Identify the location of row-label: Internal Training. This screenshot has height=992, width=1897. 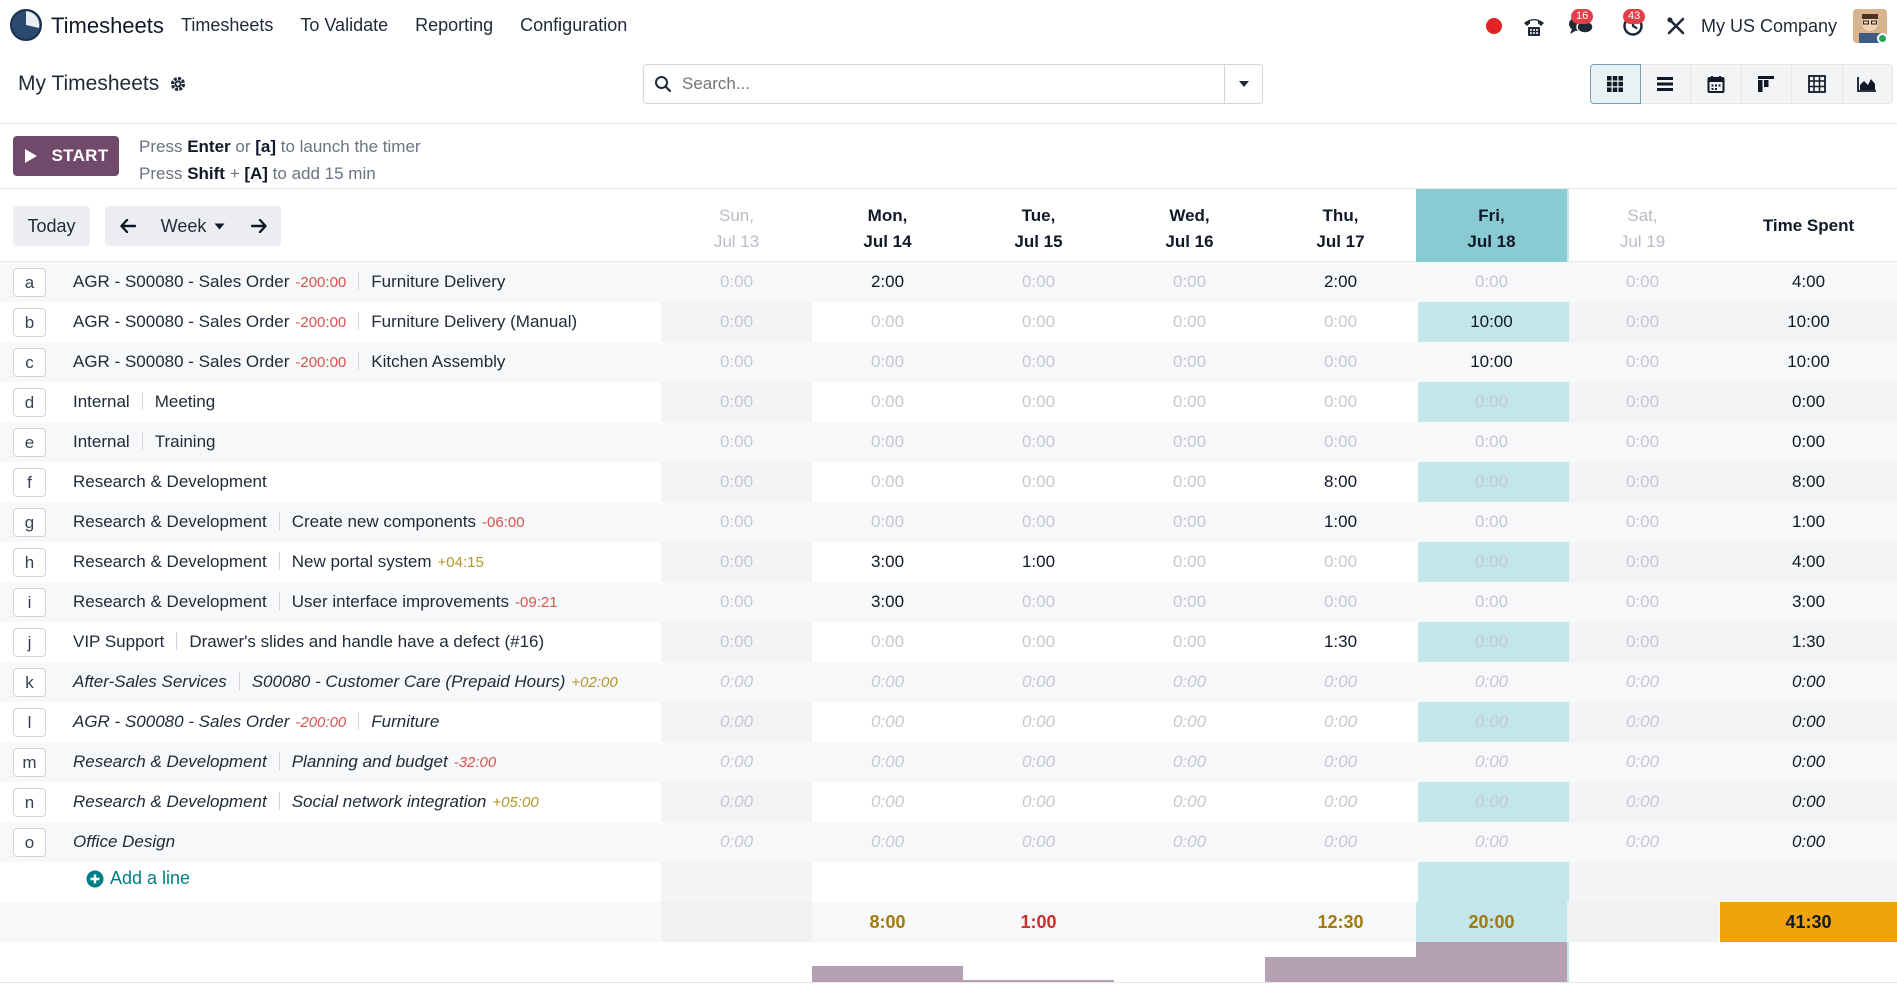
(144, 442).